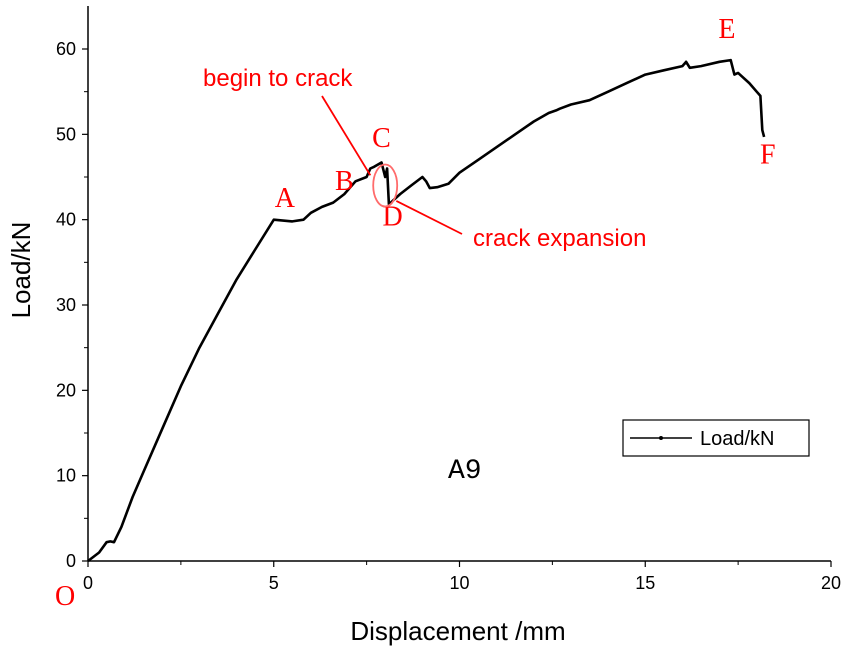 This screenshot has height=653, width=850. I want to click on crack-expansion-ellipse, so click(385, 185).